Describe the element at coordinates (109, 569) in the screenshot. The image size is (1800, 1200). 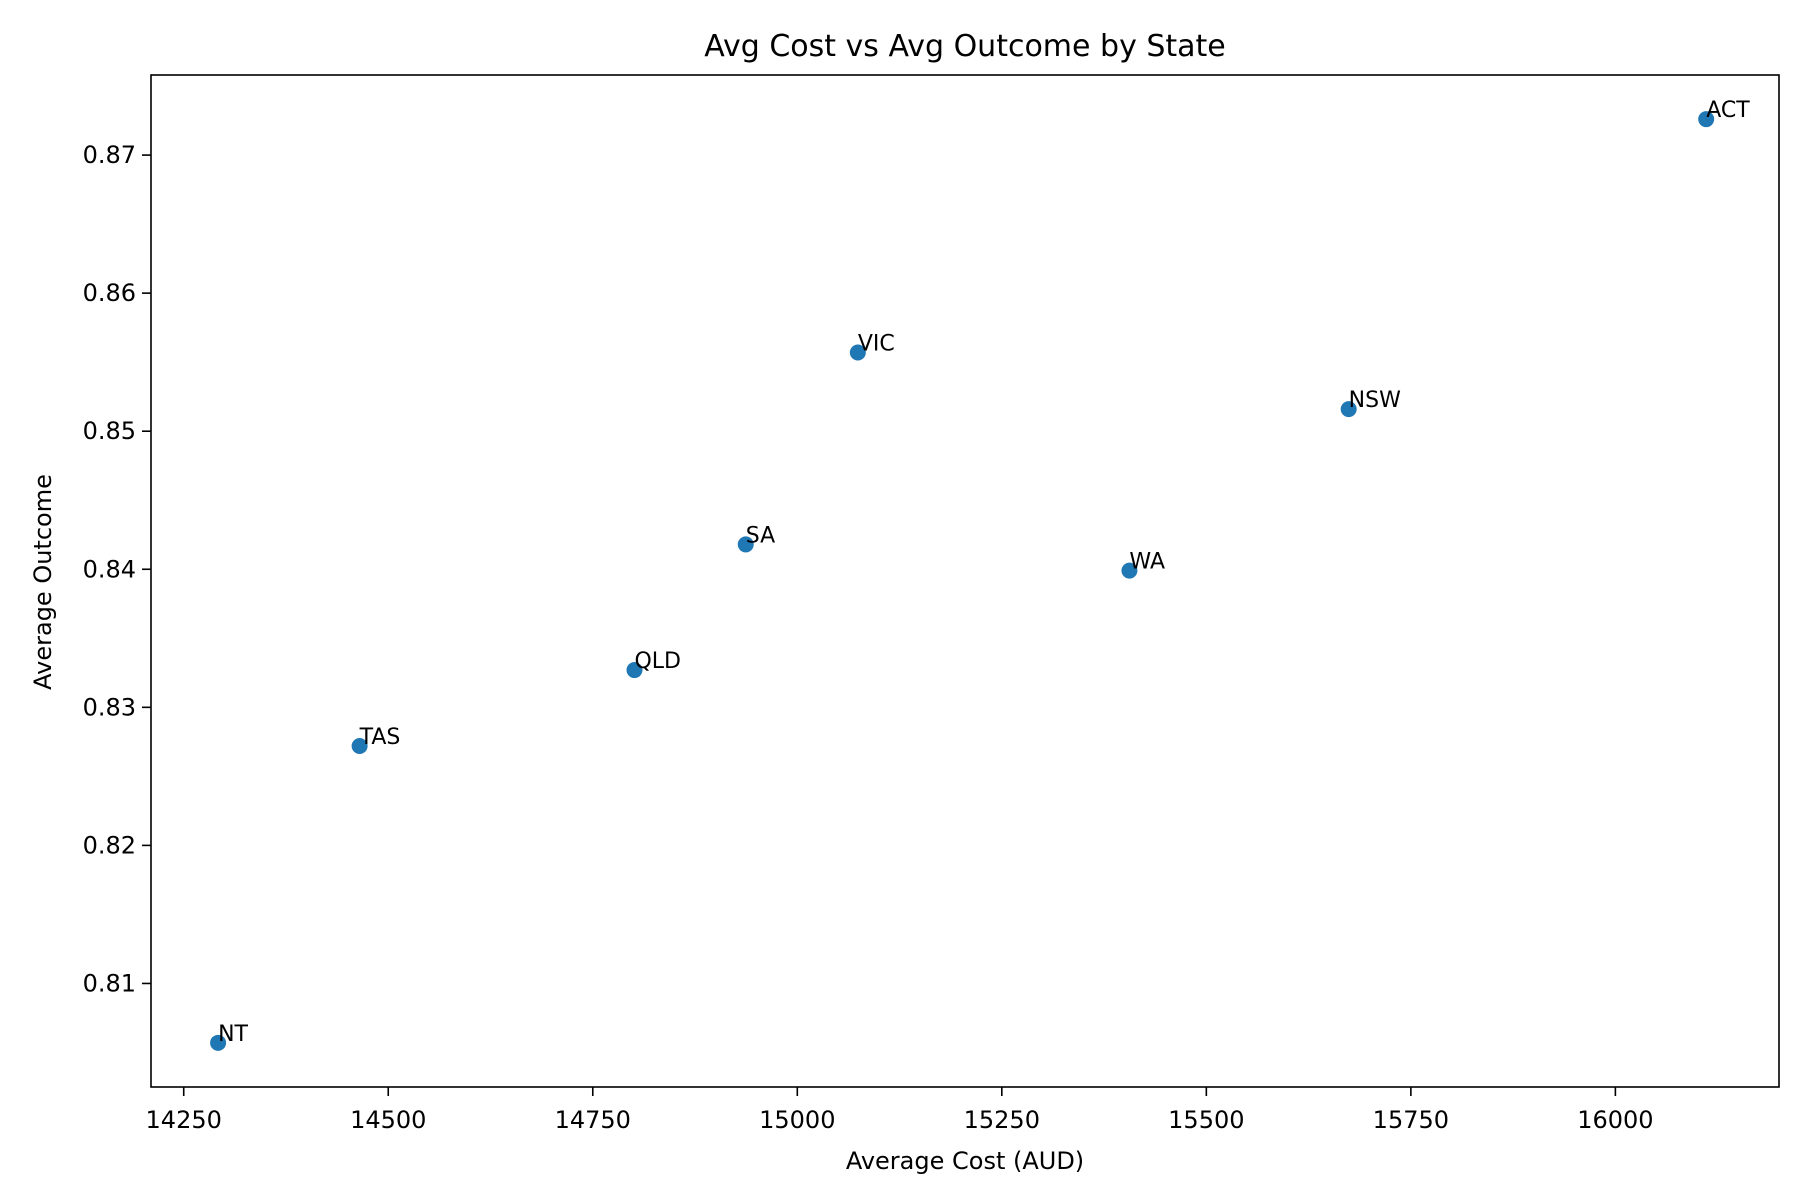
I see `y-tick-label: 0.84` at that location.